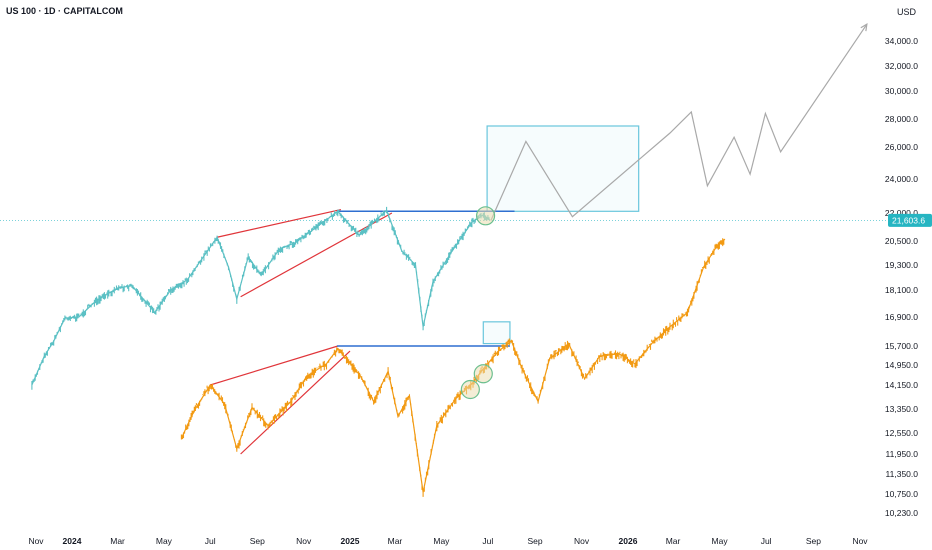 Image resolution: width=932 pixels, height=550 pixels. What do you see at coordinates (64, 11) in the screenshot?
I see `chart-title: US 100 · 1D · CAPITALCOM` at bounding box center [64, 11].